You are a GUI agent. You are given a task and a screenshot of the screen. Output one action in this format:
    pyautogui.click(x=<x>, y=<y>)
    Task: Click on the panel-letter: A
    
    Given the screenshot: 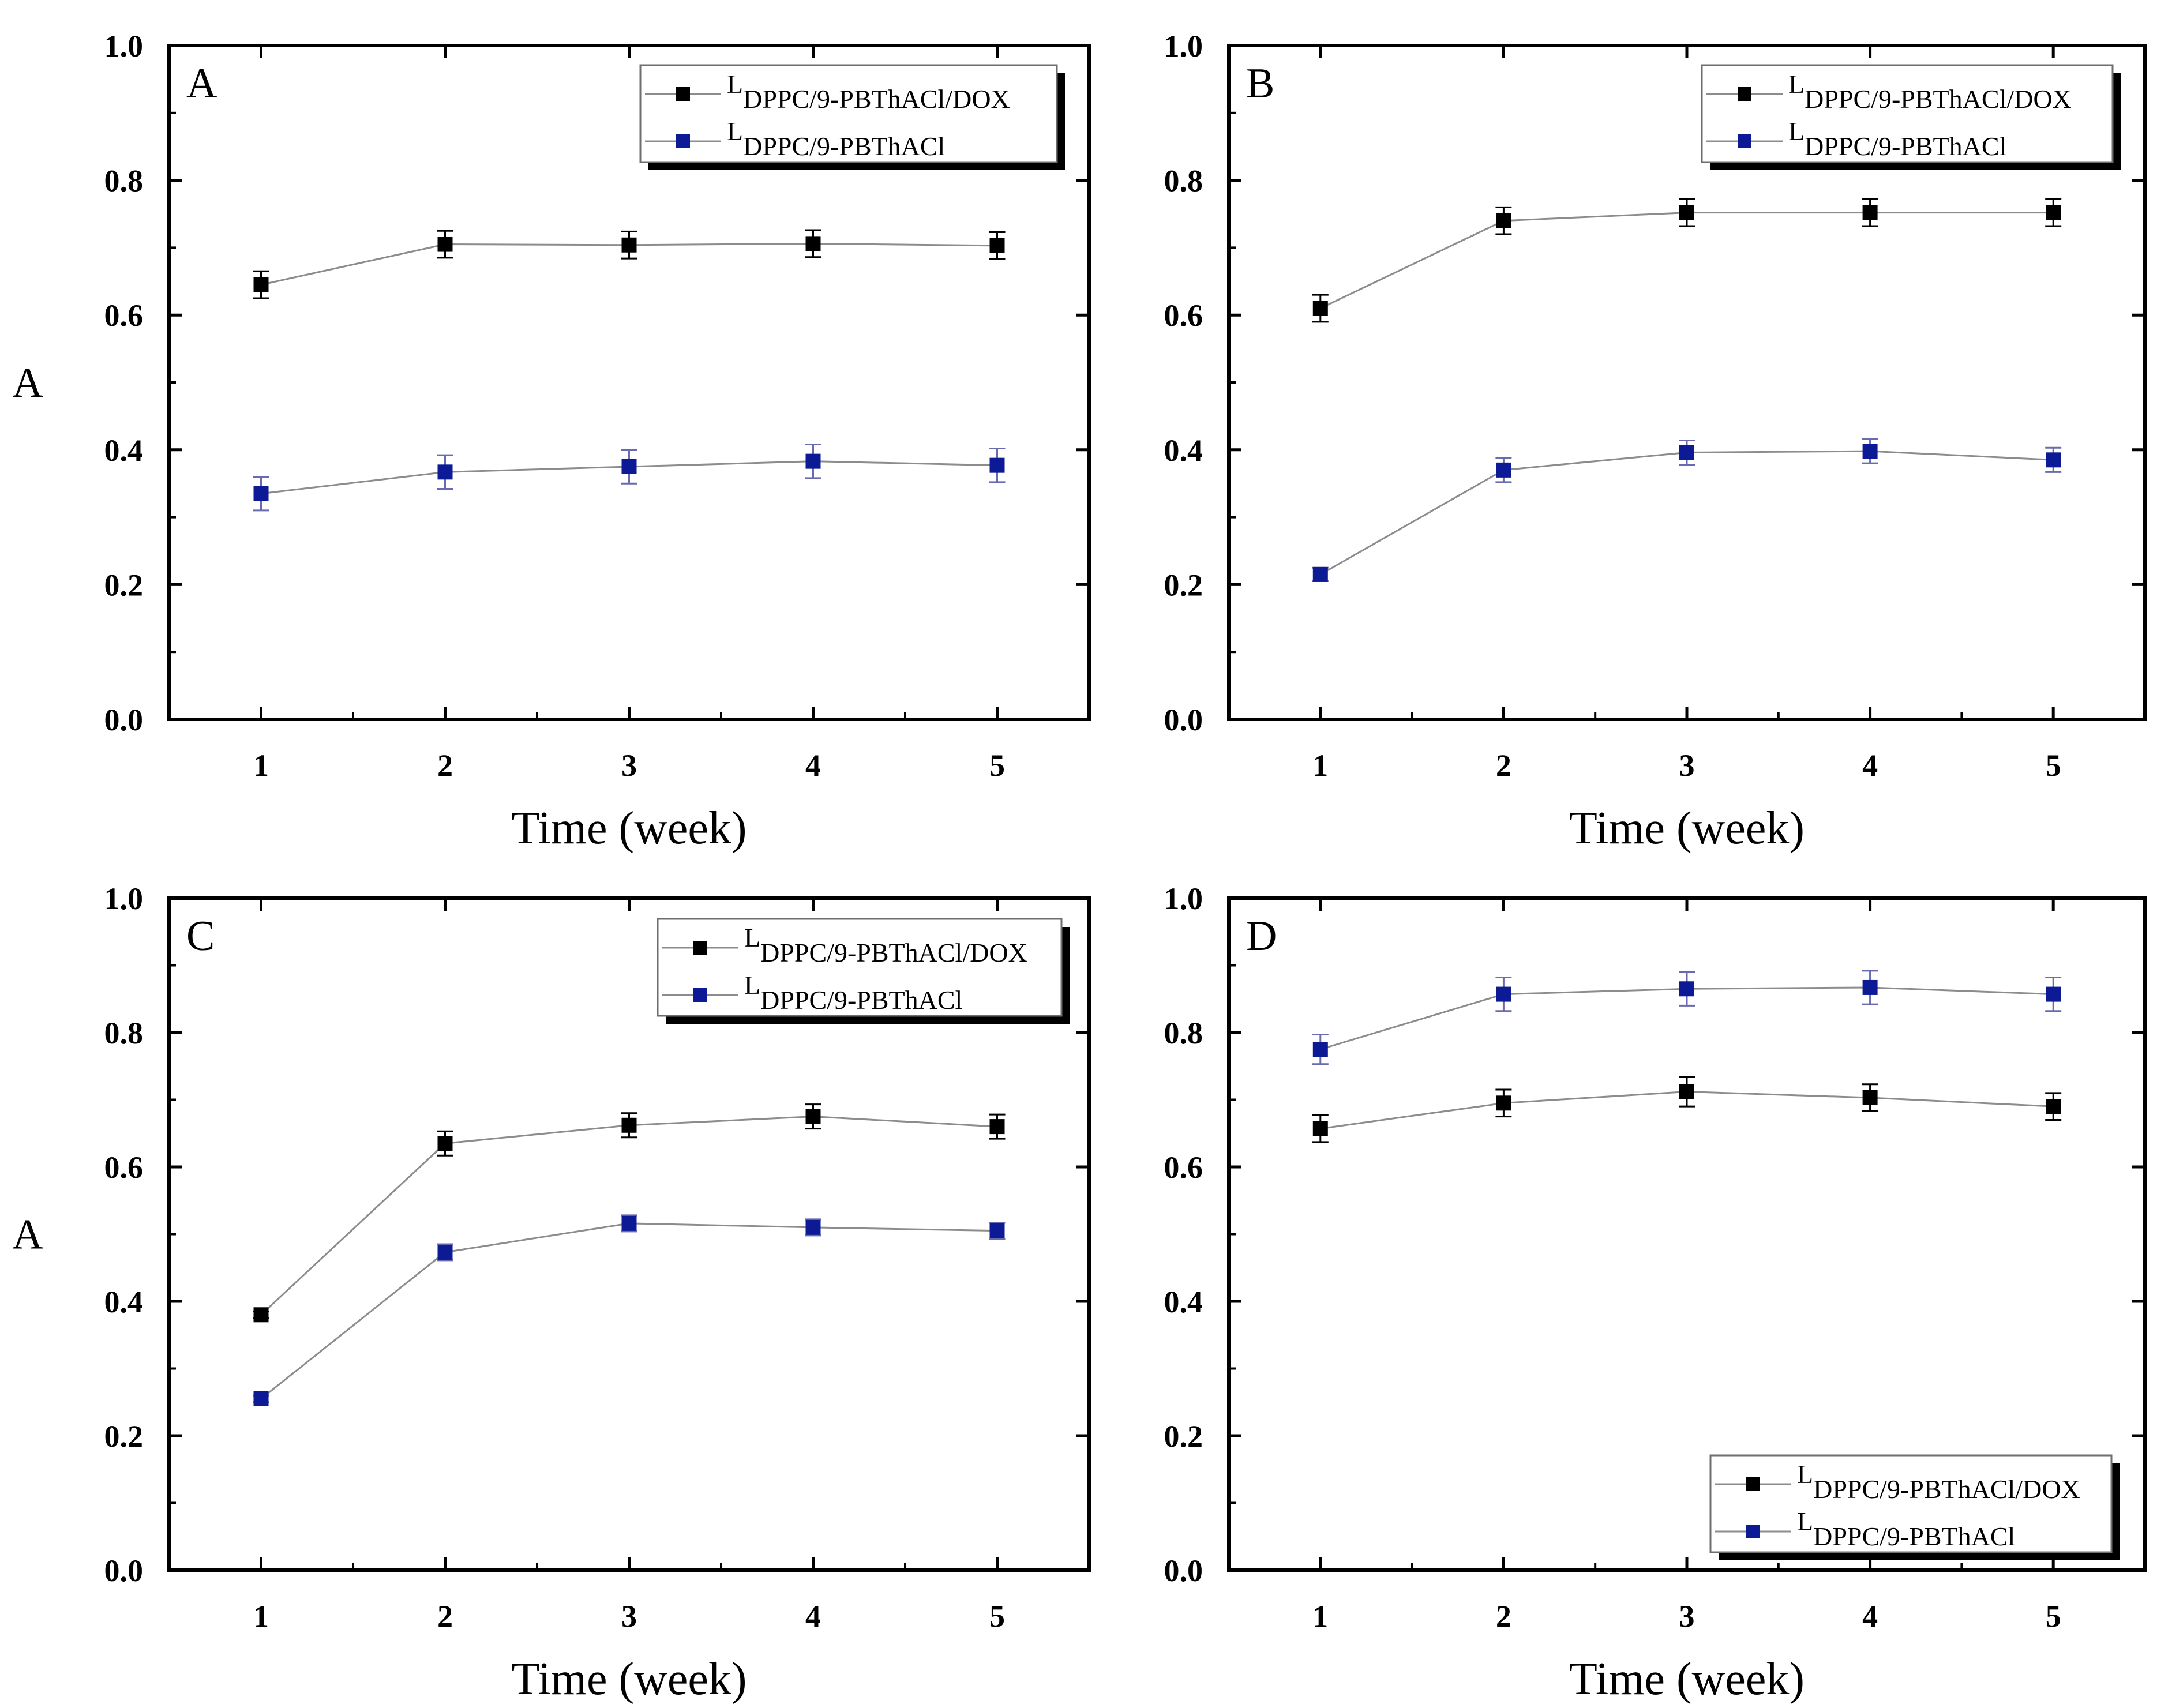 What is the action you would take?
    pyautogui.click(x=201, y=84)
    